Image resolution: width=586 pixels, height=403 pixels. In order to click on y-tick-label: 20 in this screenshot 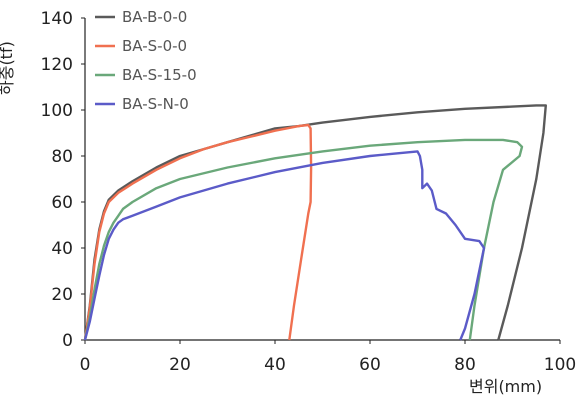, I will do `click(62, 295)`.